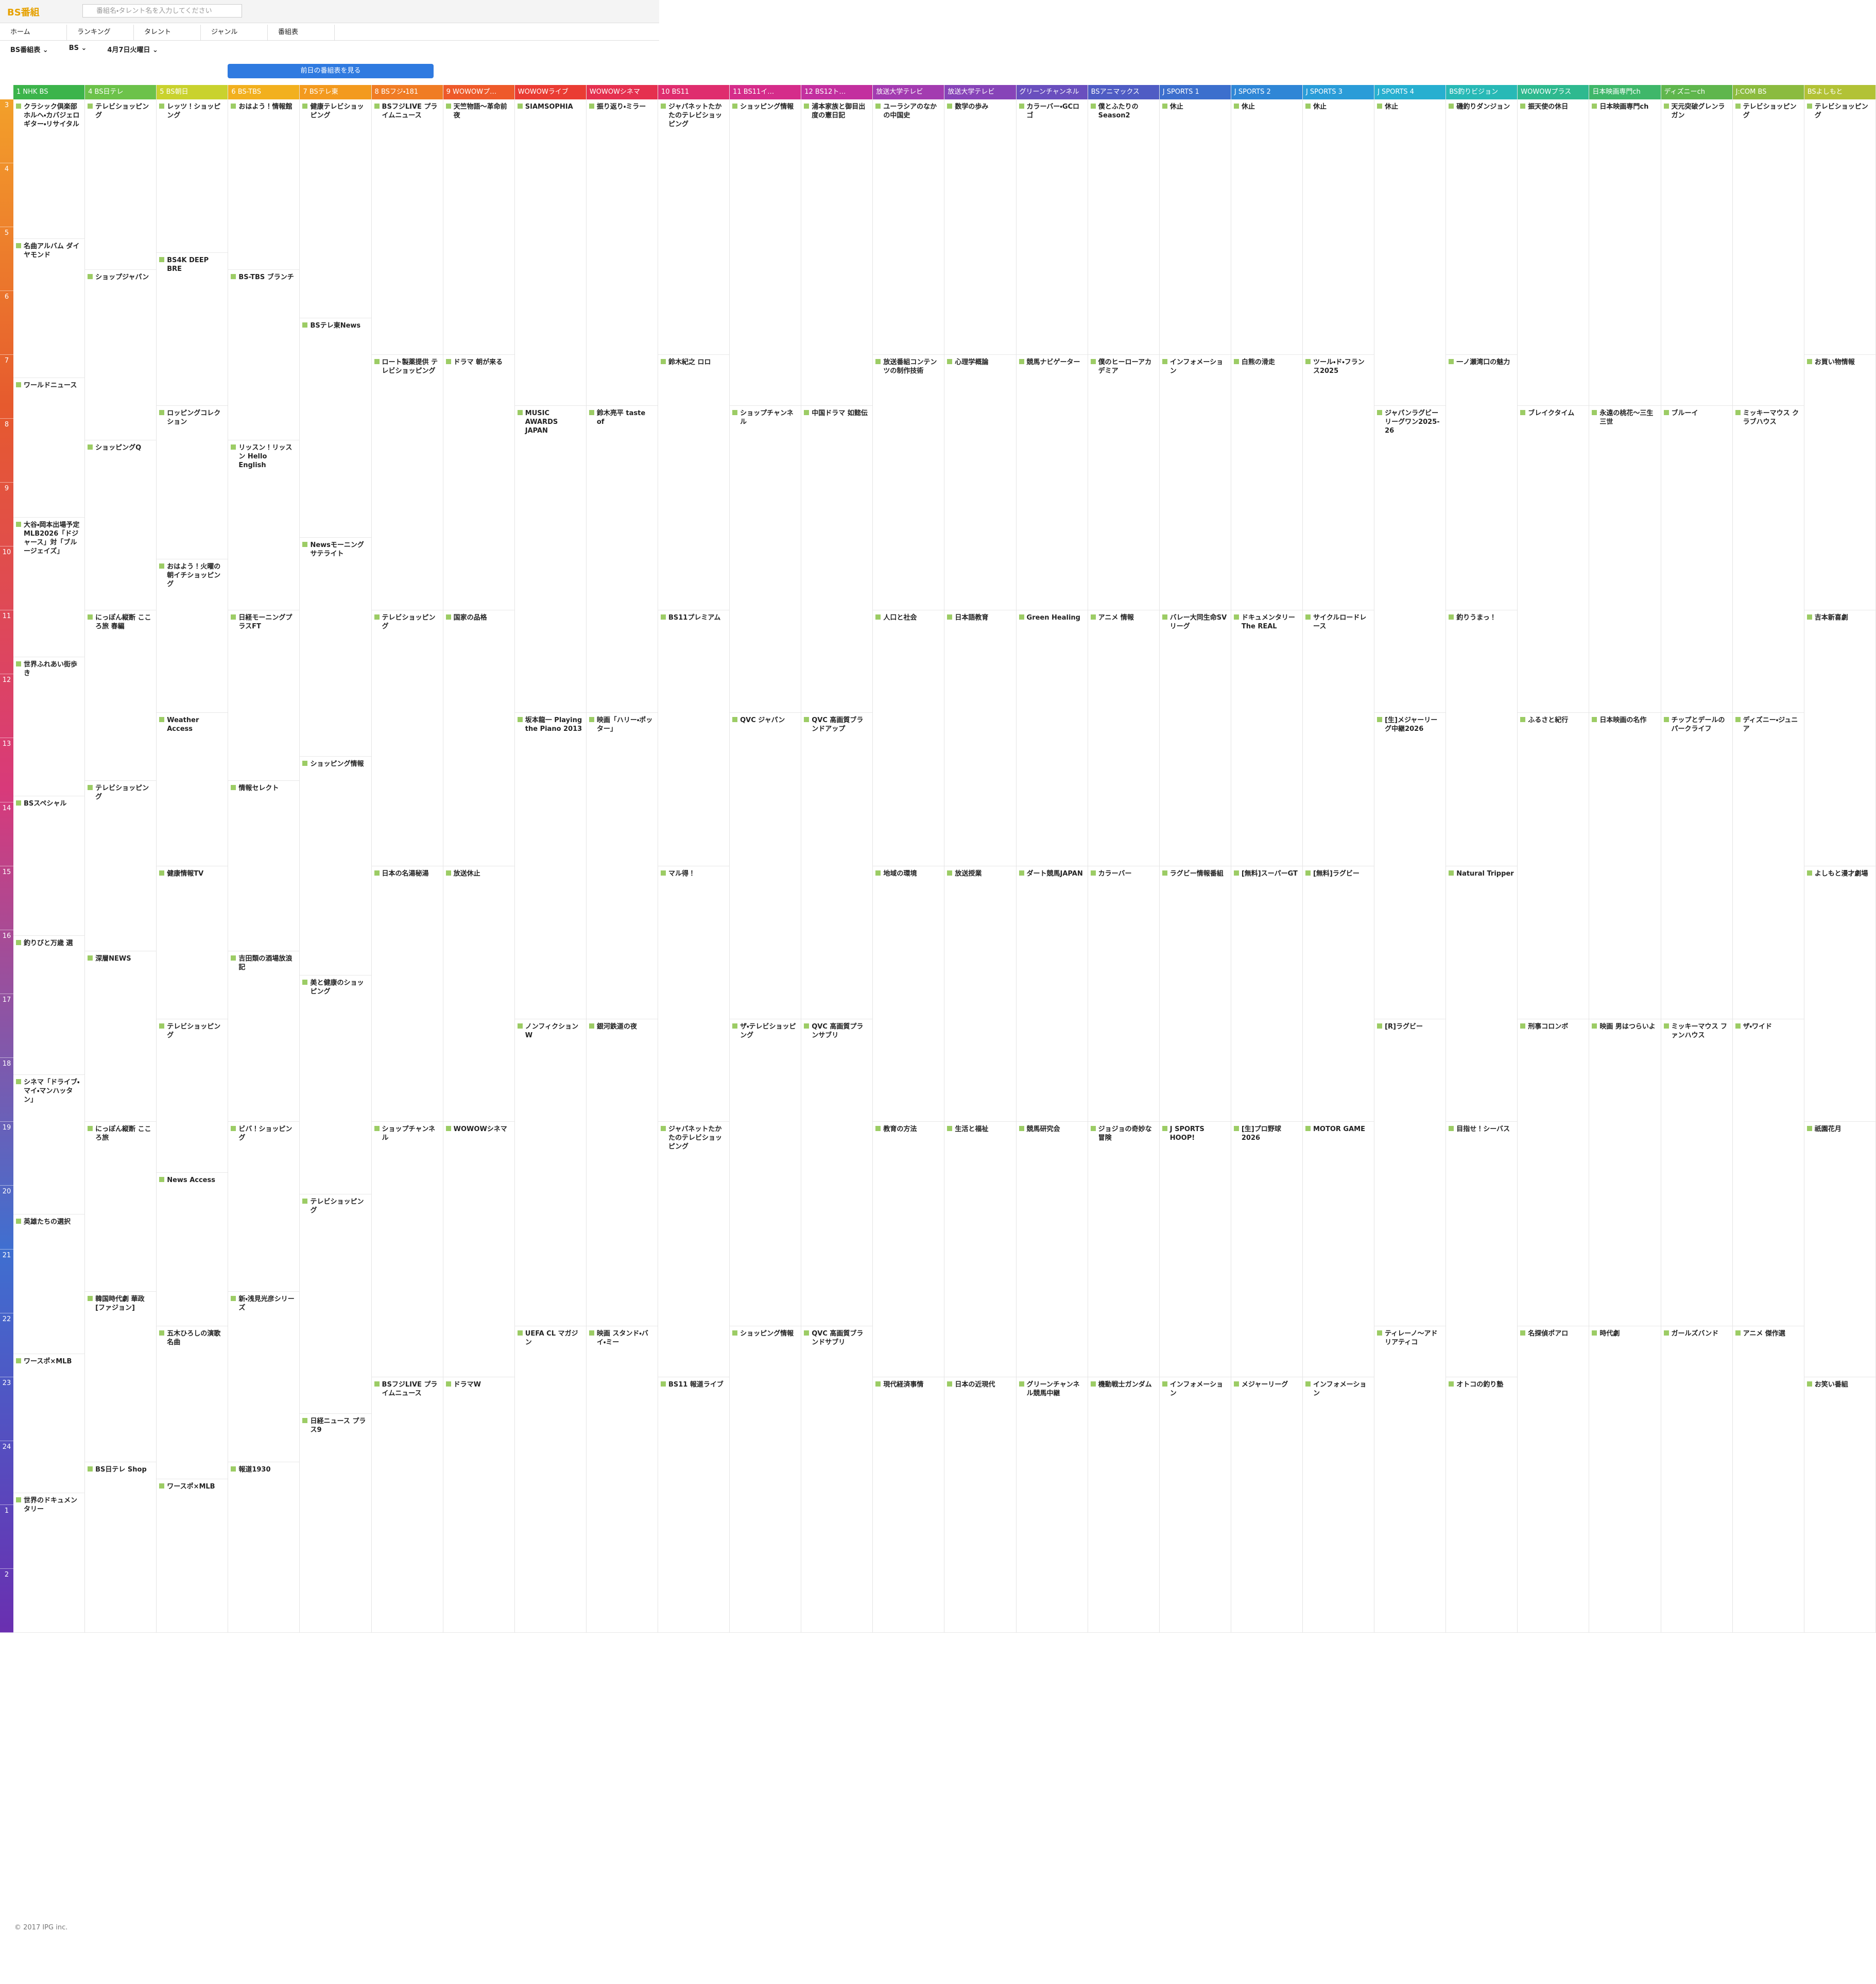  What do you see at coordinates (1410, 559) in the screenshot?
I see `program-cell: ジャパンラグビー リーグワン2025-26` at bounding box center [1410, 559].